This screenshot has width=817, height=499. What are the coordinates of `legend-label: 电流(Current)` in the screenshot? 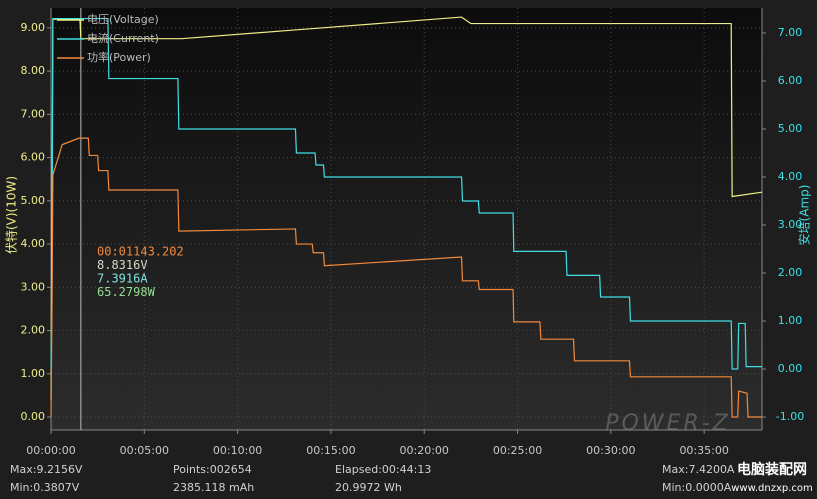 It's located at (123, 38).